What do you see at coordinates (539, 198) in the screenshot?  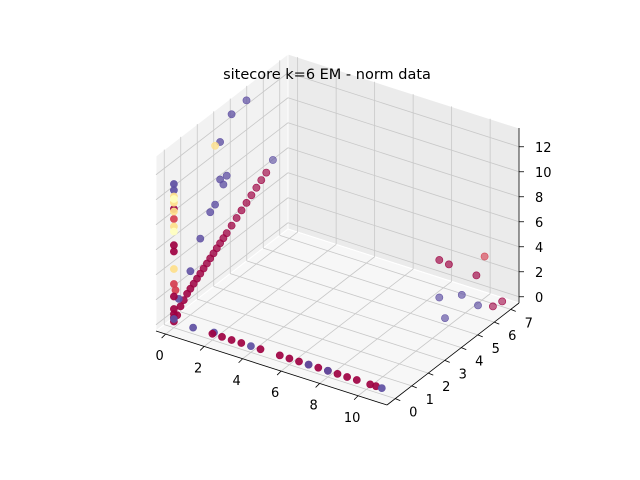 I see `z-tick-label: 8` at bounding box center [539, 198].